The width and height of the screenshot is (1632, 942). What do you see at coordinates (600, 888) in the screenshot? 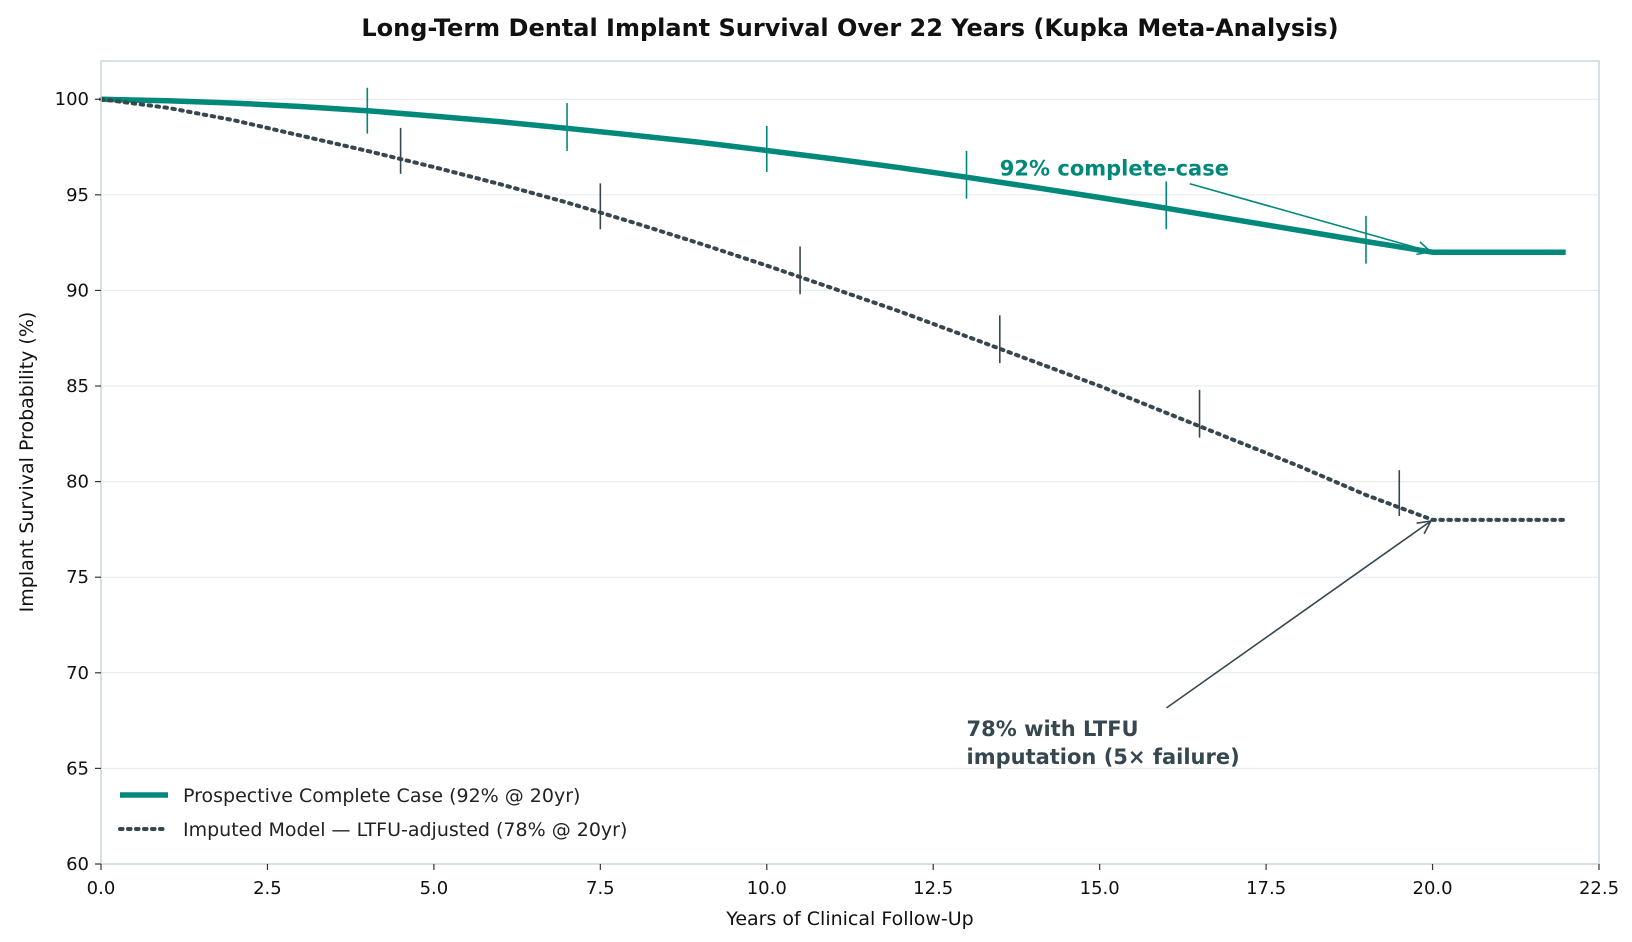
I see `x-tick-label: 7.5` at bounding box center [600, 888].